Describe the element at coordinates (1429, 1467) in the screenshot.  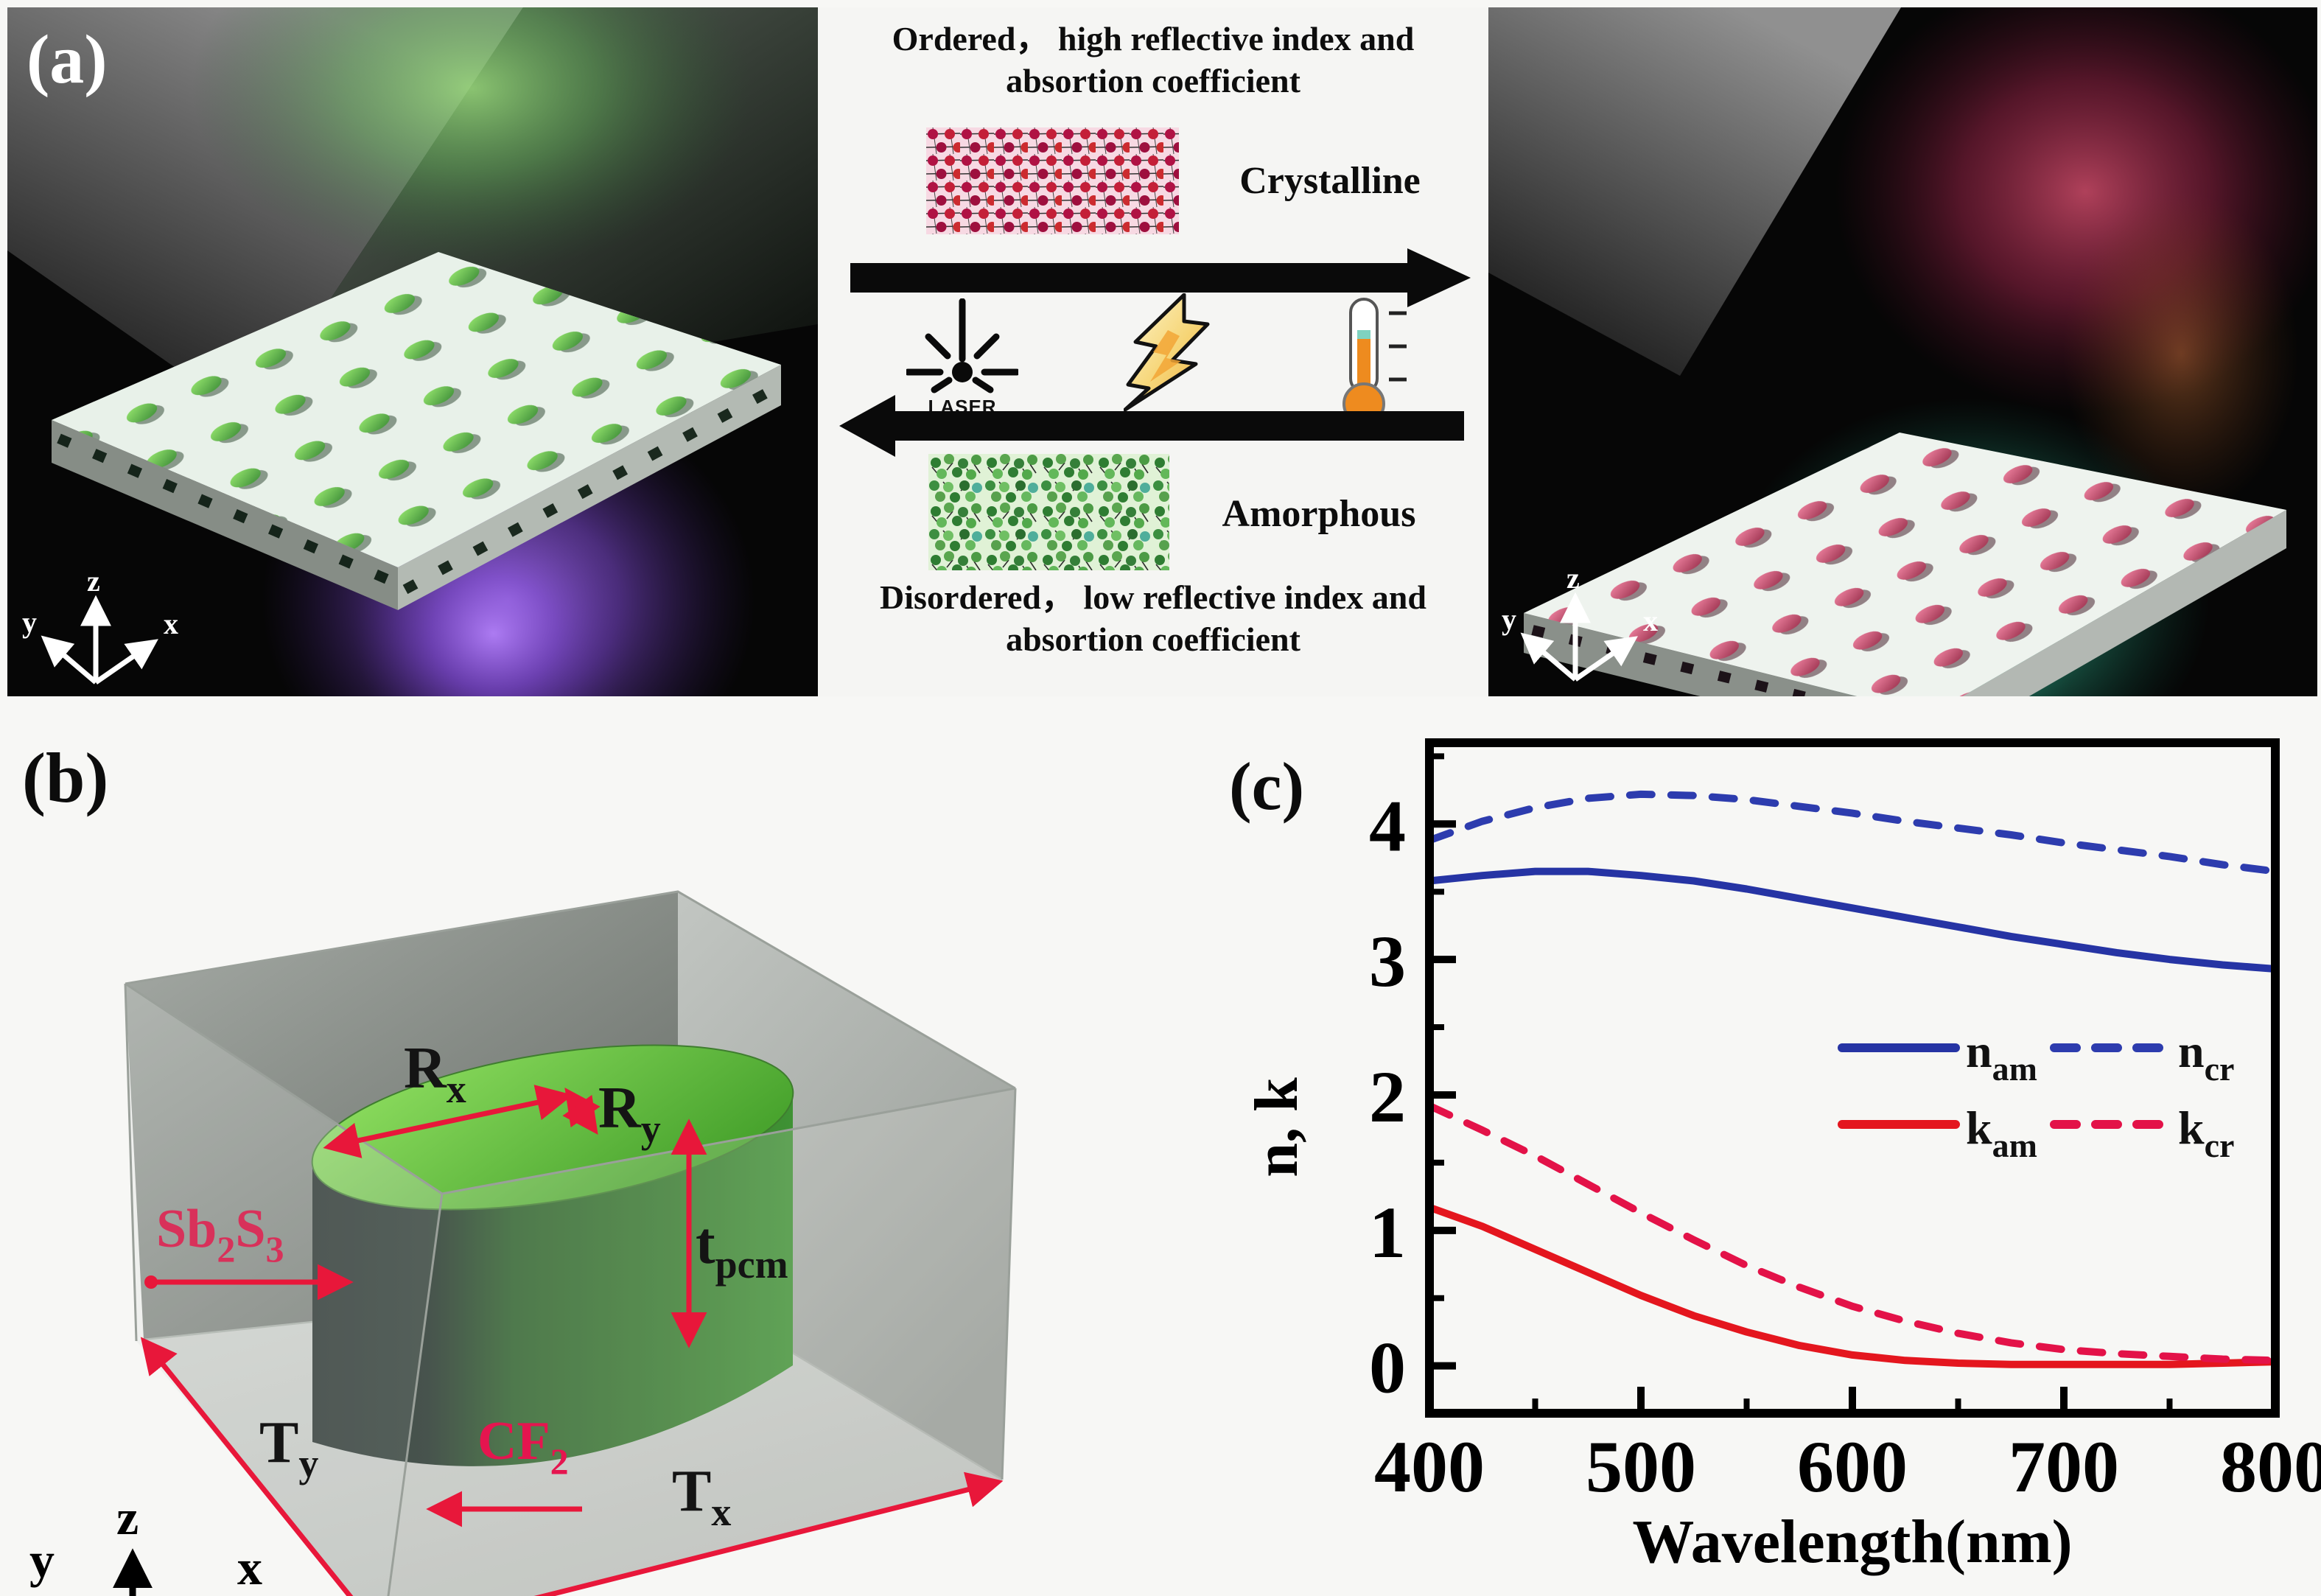
I see `tick-label: 400` at that location.